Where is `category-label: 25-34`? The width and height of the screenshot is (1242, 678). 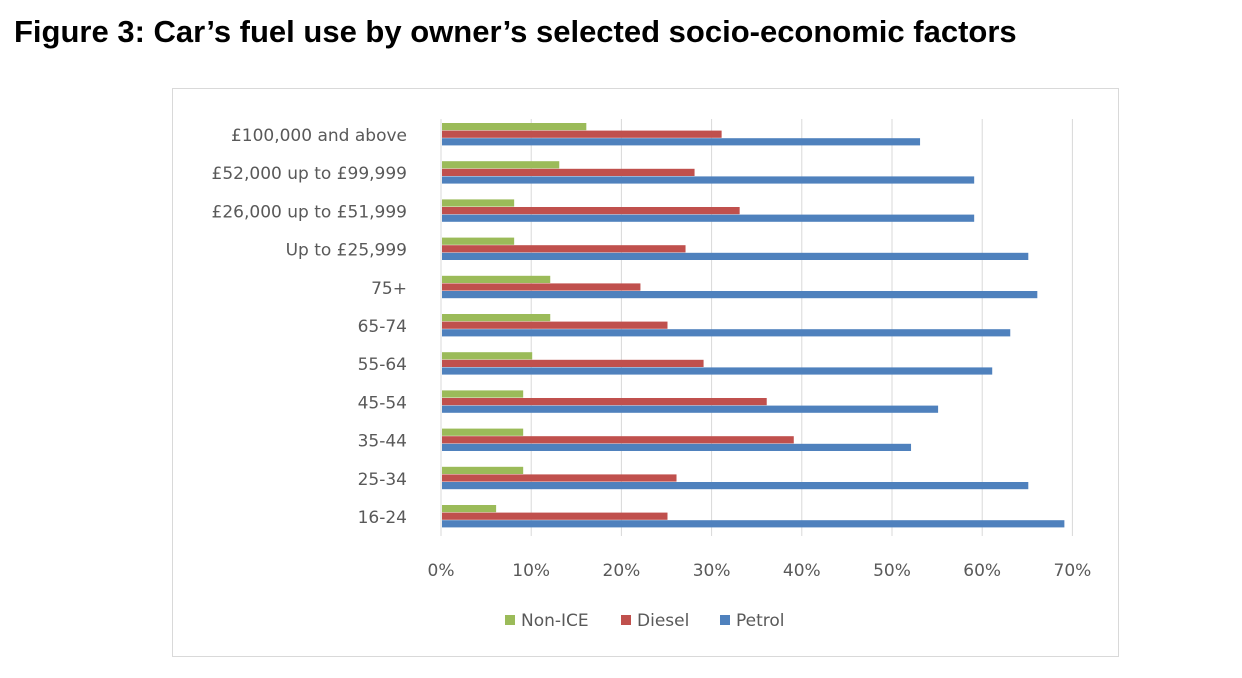 category-label: 25-34 is located at coordinates (382, 480).